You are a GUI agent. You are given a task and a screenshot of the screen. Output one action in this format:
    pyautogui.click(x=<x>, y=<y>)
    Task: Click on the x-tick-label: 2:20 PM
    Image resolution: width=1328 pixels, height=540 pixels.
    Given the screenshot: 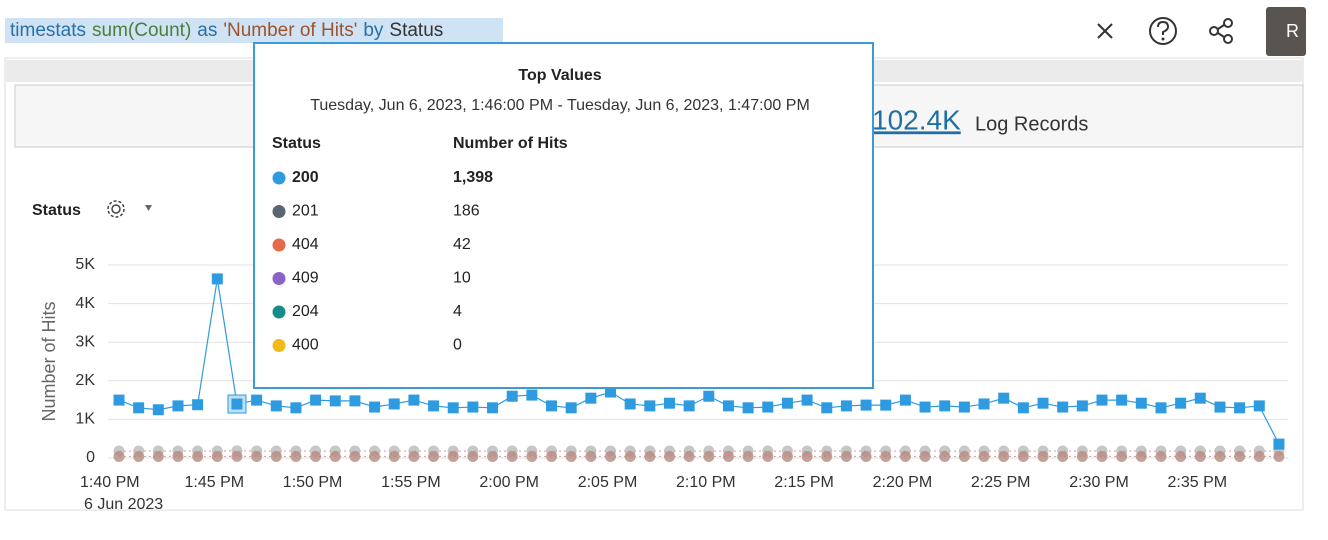 What is the action you would take?
    pyautogui.click(x=903, y=482)
    